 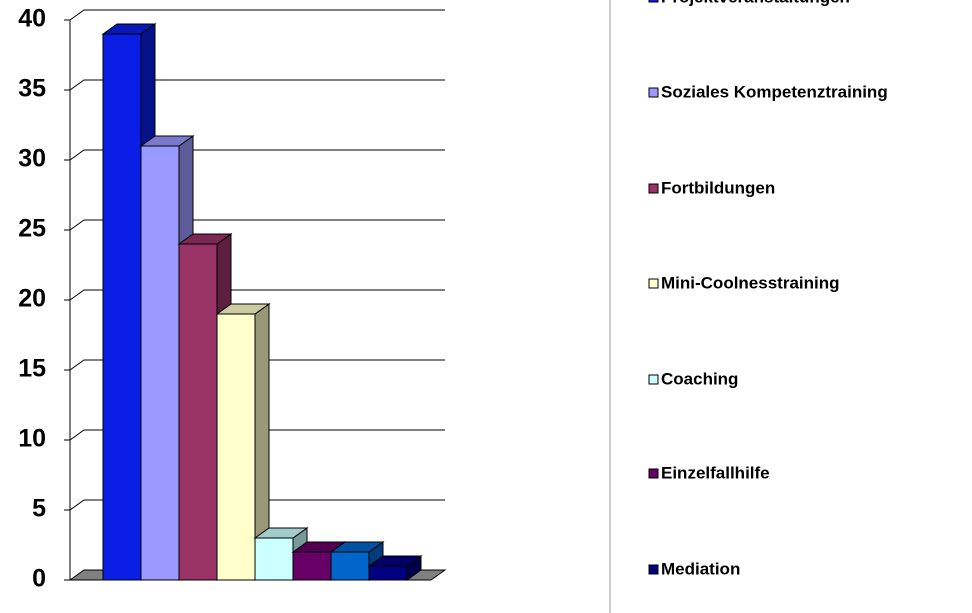 What do you see at coordinates (718, 187) in the screenshot?
I see `legend-label: Fortbildungen` at bounding box center [718, 187].